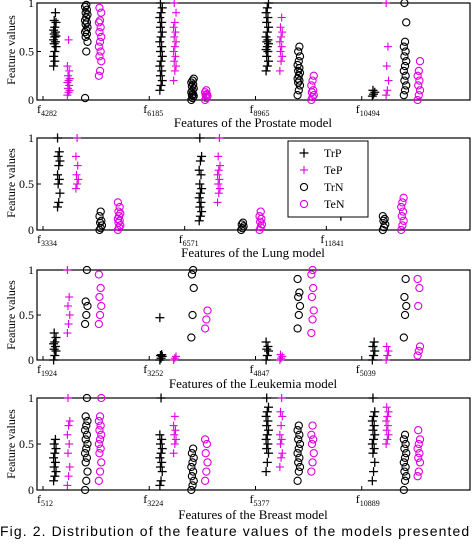 The width and height of the screenshot is (474, 544). What do you see at coordinates (26, 184) in the screenshot?
I see `y-tick-label: 0.5` at bounding box center [26, 184].